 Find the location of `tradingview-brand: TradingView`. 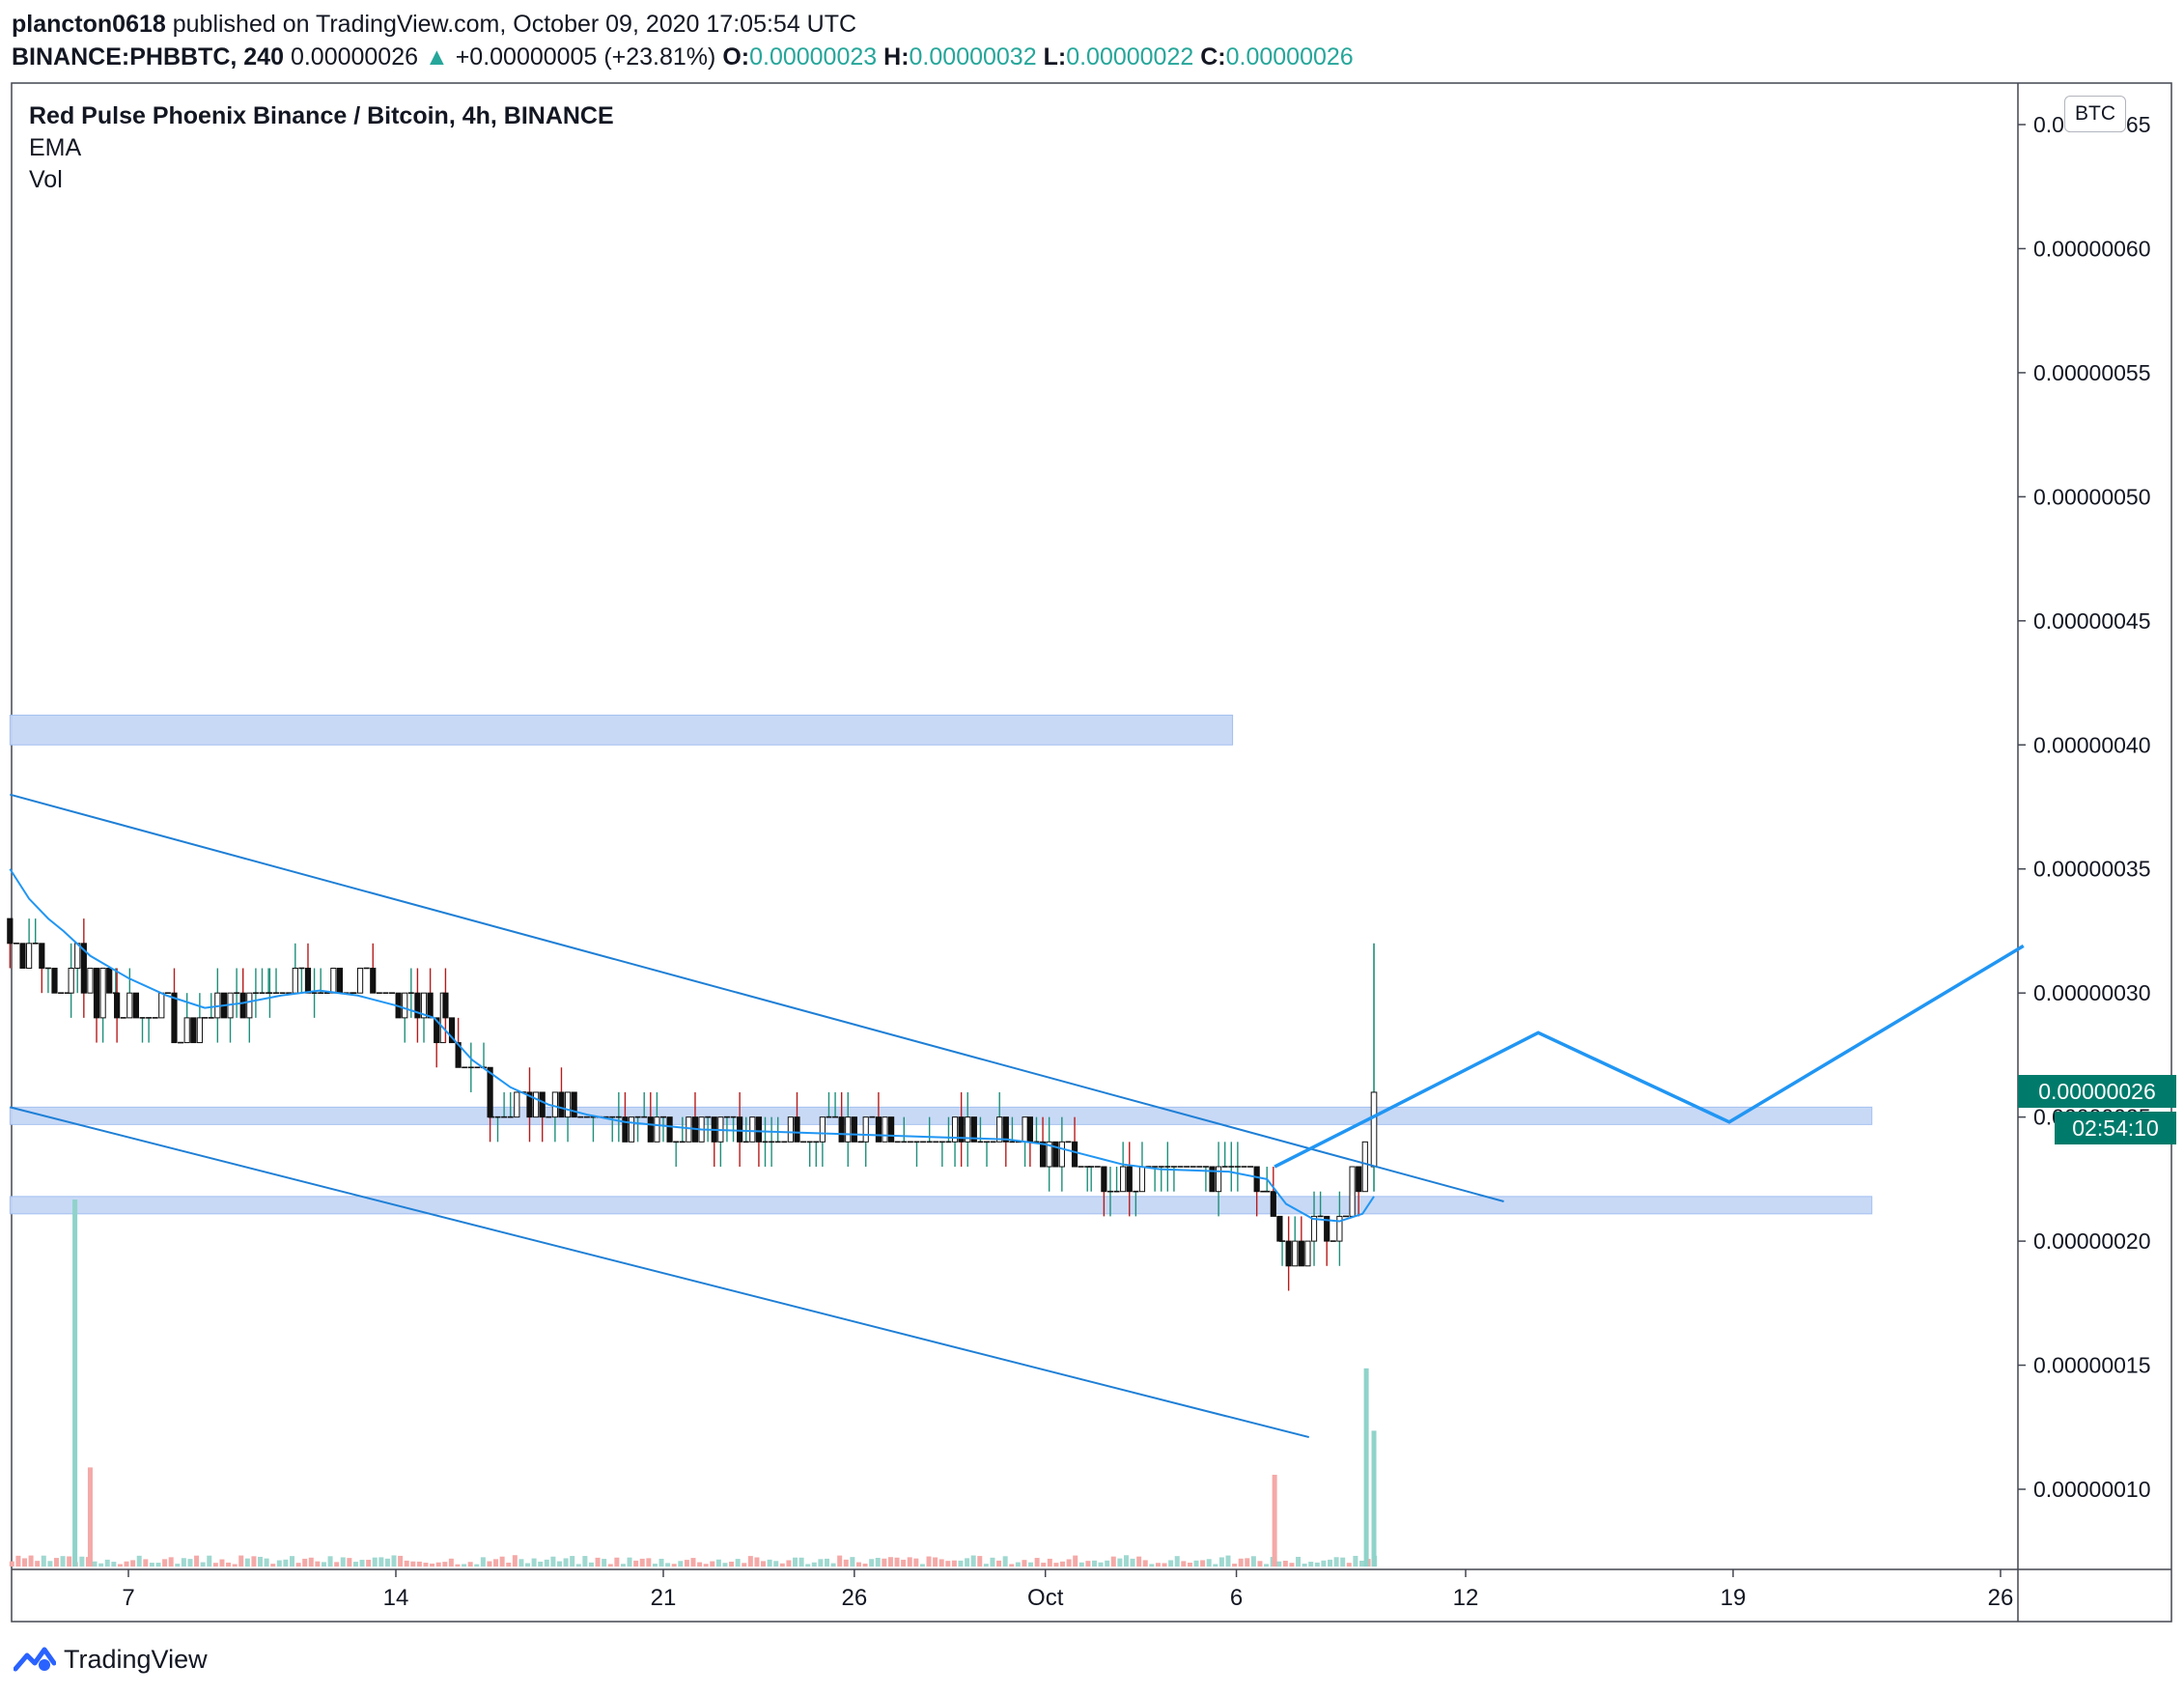

tradingview-brand: TradingView is located at coordinates (111, 1660).